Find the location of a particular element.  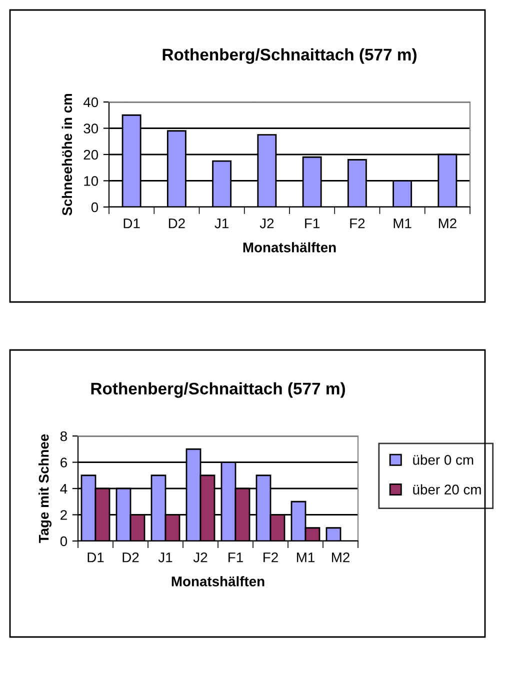

y-tick-label: 30 is located at coordinates (91, 129).